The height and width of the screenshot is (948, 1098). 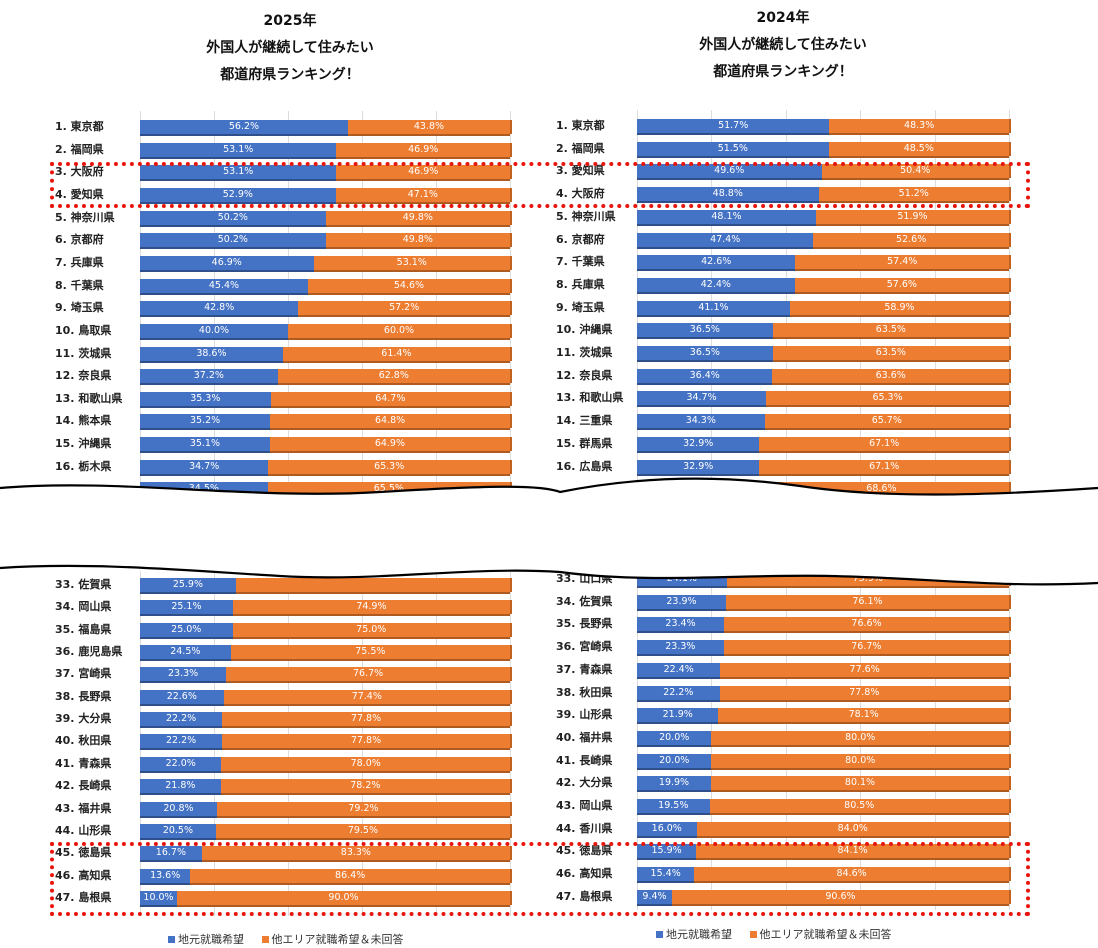 What do you see at coordinates (915, 171) in the screenshot?
I see `bar-other: 50.4%` at bounding box center [915, 171].